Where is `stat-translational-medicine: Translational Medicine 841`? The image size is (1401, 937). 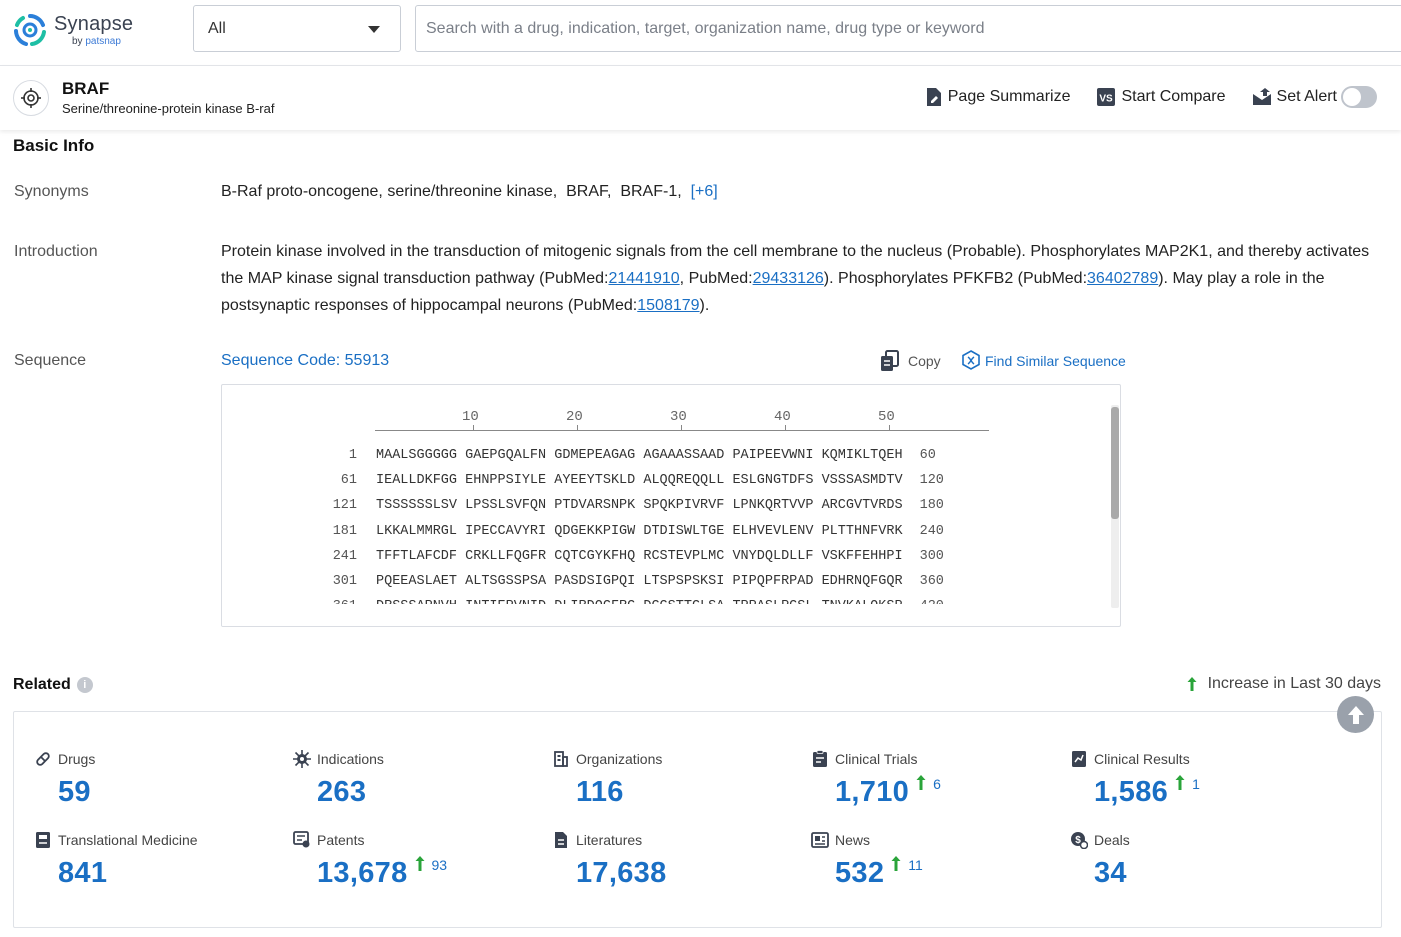 stat-translational-medicine: Translational Medicine 841 is located at coordinates (116, 860).